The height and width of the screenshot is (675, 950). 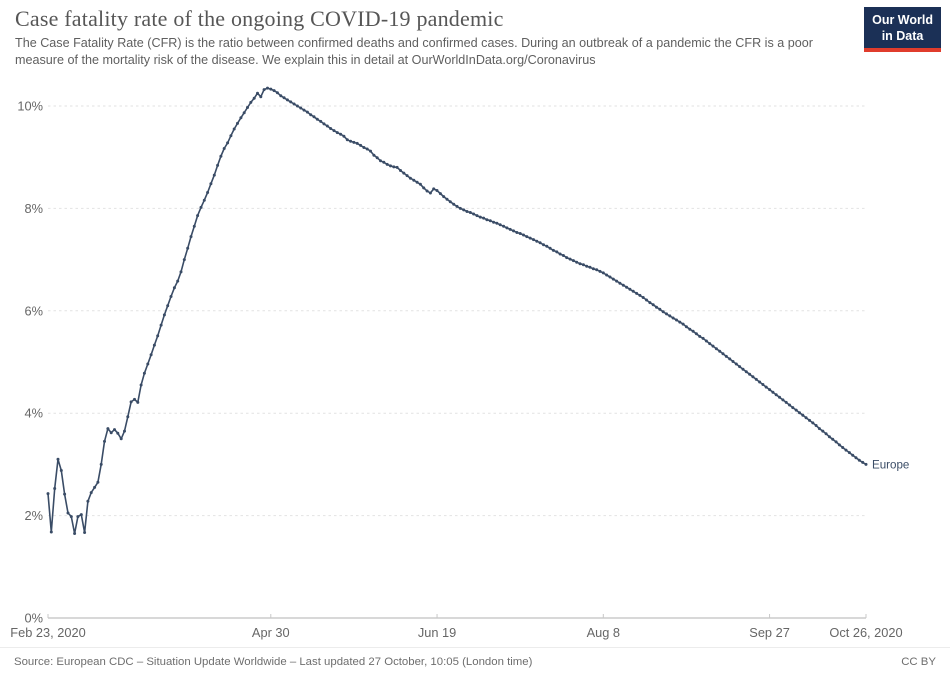 I want to click on owid-logo: Our World in Data, so click(x=902, y=29).